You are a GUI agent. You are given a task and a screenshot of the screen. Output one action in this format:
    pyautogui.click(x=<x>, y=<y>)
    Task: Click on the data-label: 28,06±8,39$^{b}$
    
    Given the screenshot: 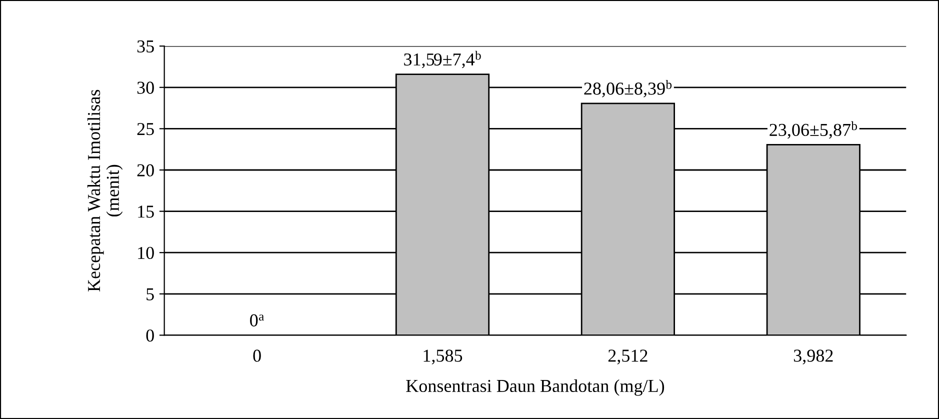 What is the action you would take?
    pyautogui.click(x=628, y=89)
    